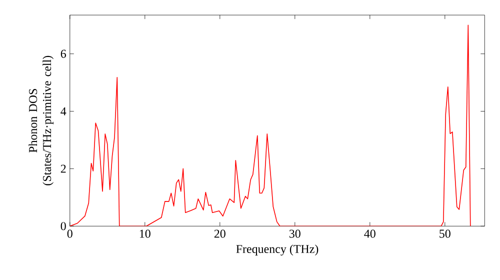 The image size is (500, 280). What do you see at coordinates (277, 250) in the screenshot?
I see `x-axis-title: Frequency (THz)` at bounding box center [277, 250].